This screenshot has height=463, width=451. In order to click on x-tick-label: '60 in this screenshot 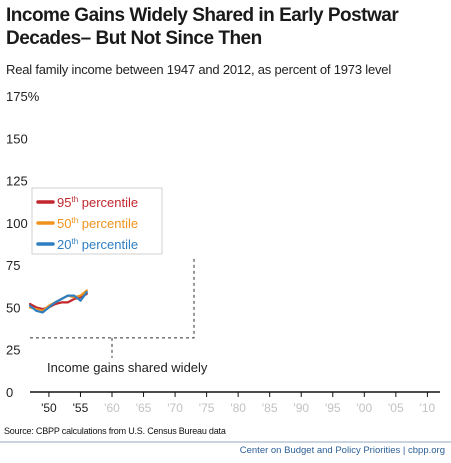, I will do `click(112, 408)`.